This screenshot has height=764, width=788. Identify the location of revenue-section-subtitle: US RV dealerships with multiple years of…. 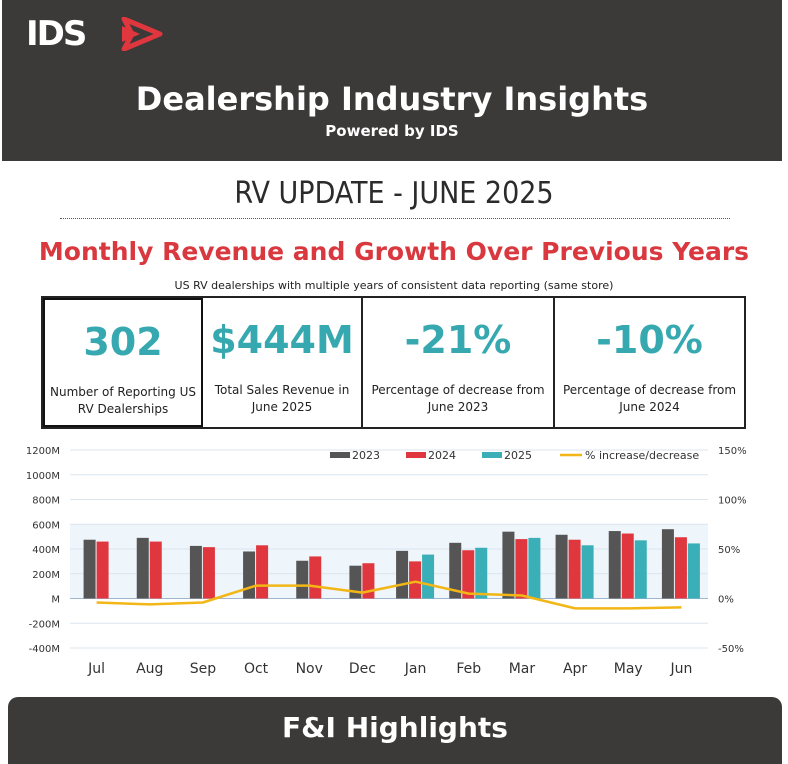
(394, 285).